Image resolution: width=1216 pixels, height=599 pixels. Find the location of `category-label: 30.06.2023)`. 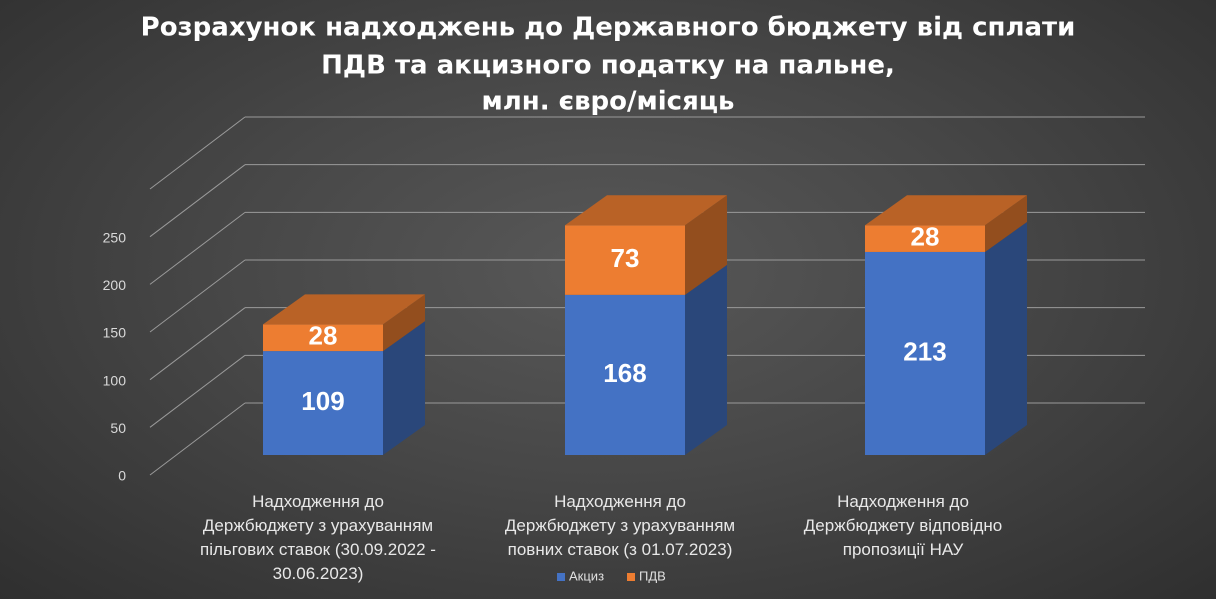

category-label: 30.06.2023) is located at coordinates (318, 573).